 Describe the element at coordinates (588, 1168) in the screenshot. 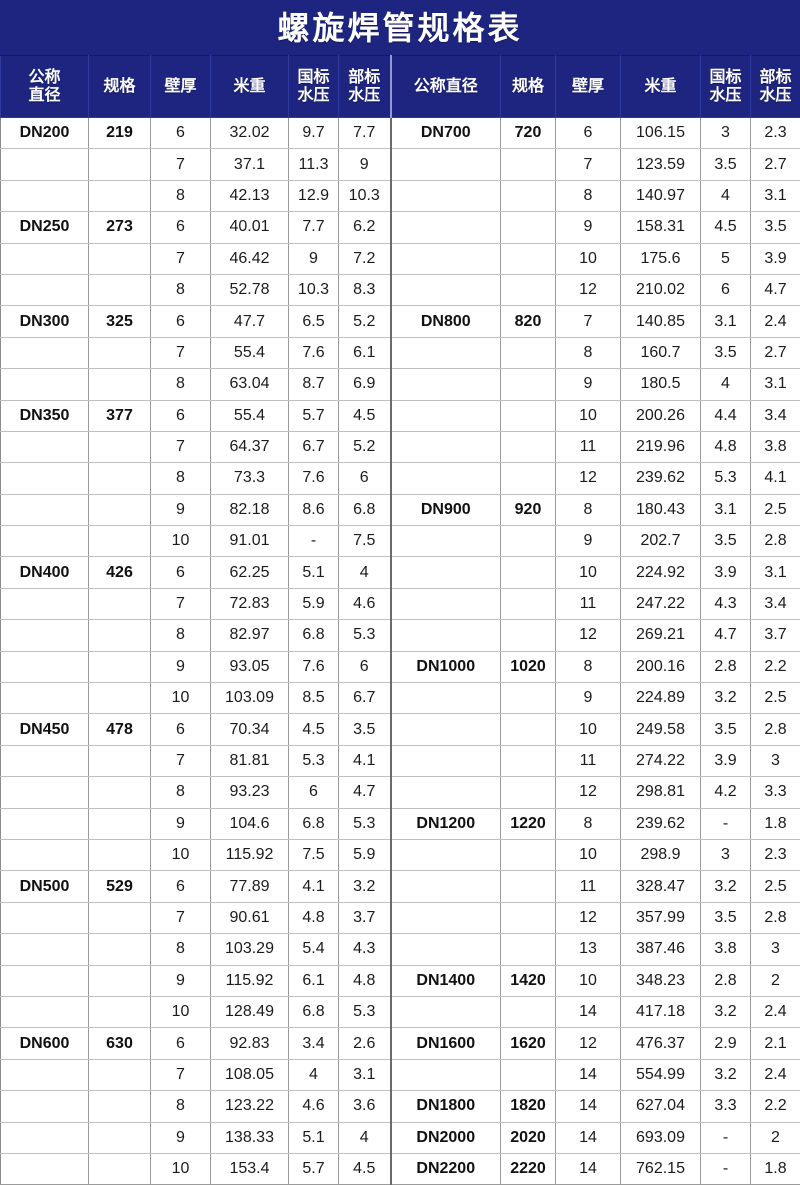

I see `cell-wall-thickness-right: 14` at that location.